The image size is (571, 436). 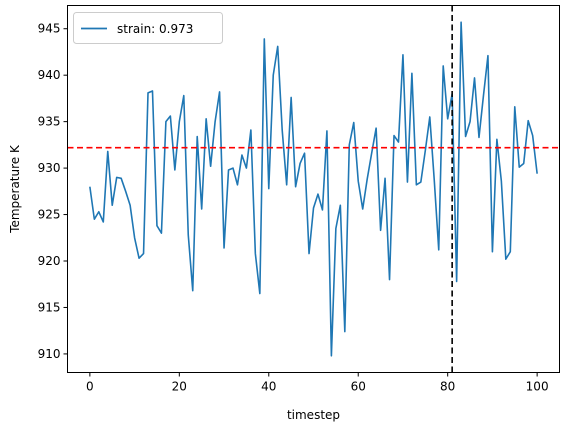 What do you see at coordinates (49, 168) in the screenshot?
I see `y-tick-label: 930` at bounding box center [49, 168].